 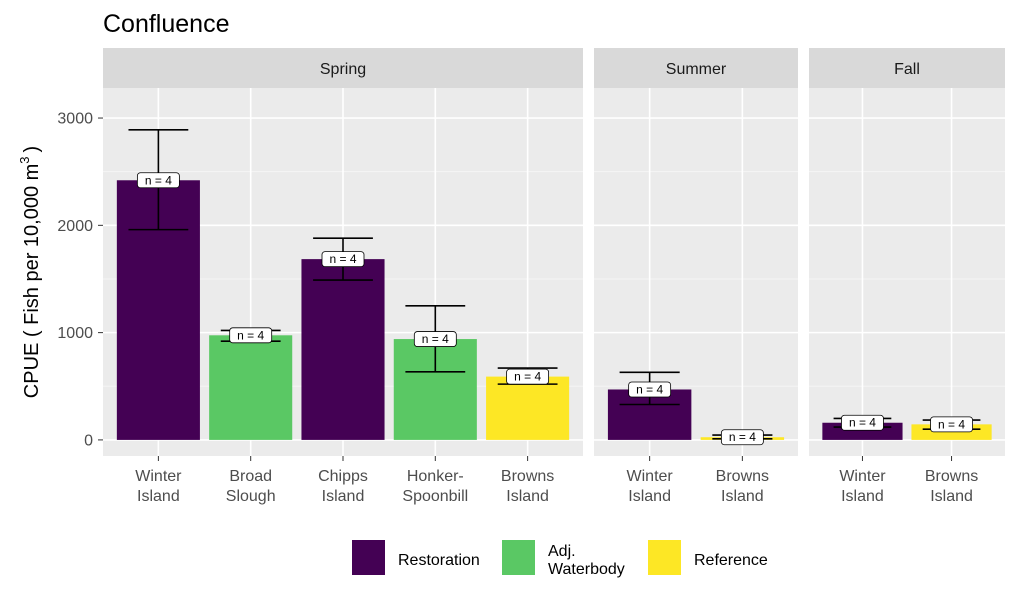 I want to click on facet-panel-fall: Fall n = 4 Winter Island n = 4 Browns Island, so click(x=907, y=276).